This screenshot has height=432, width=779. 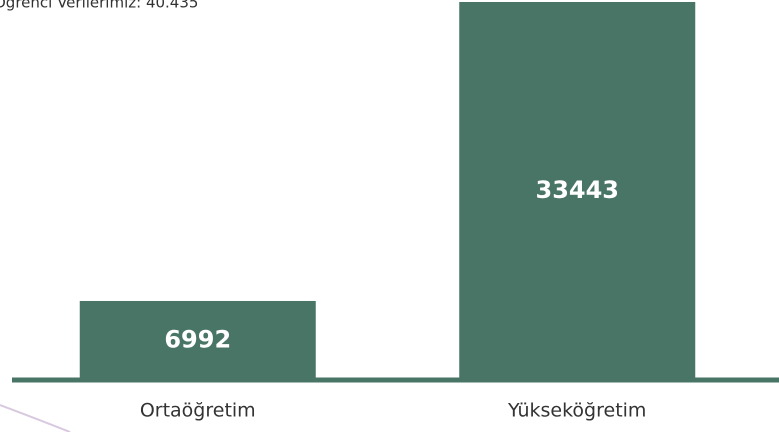 What do you see at coordinates (576, 411) in the screenshot?
I see `x-tick-label: Yükseköğretim` at bounding box center [576, 411].